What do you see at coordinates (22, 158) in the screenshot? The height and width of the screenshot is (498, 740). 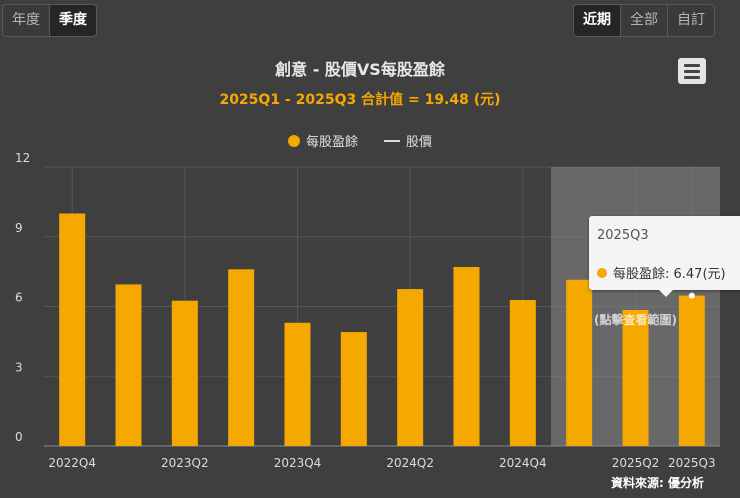 I see `y-tick-label: 12` at bounding box center [22, 158].